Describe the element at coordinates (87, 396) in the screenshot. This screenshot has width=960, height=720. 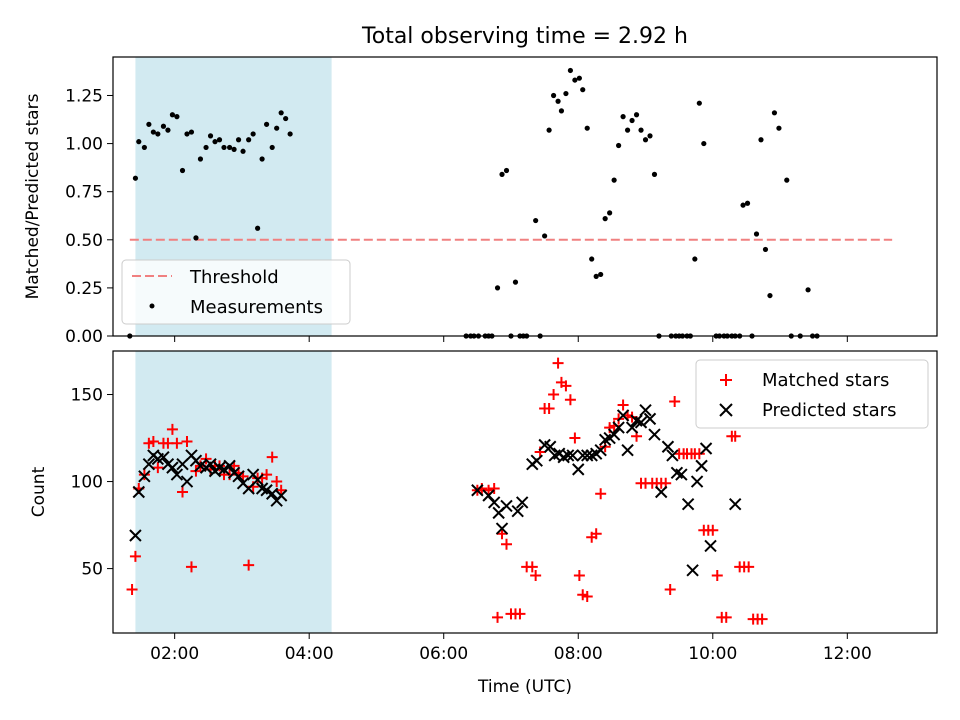
I see `bottom-y-tick-label: 150` at that location.